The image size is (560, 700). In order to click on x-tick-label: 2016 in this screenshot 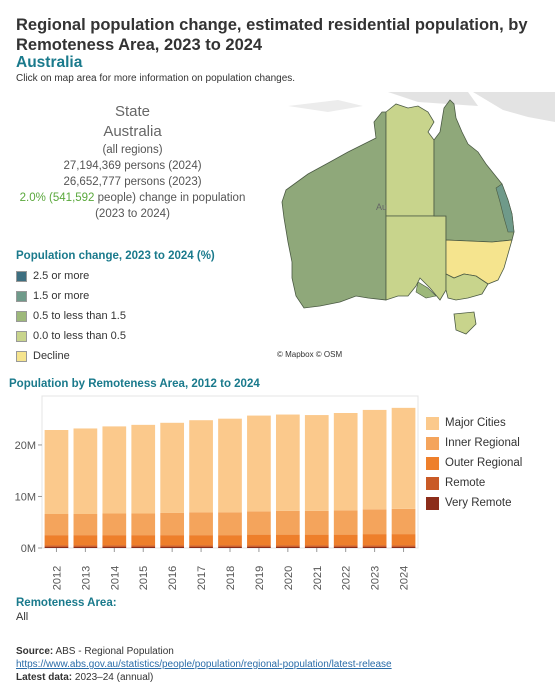, I will do `click(173, 578)`.